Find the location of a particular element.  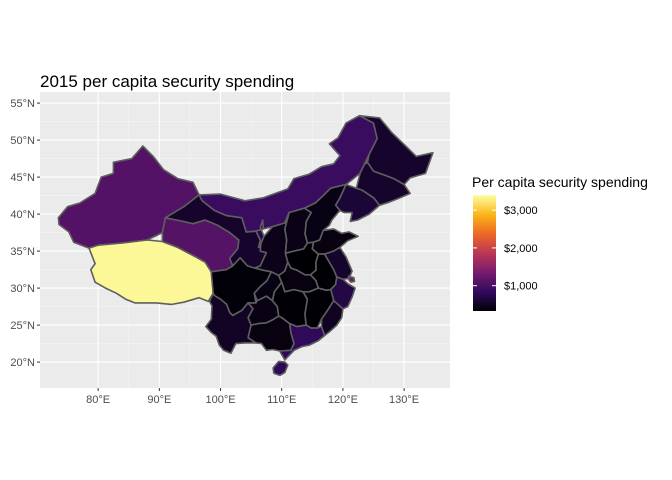

legend-title: Per capita security spending is located at coordinates (560, 182).